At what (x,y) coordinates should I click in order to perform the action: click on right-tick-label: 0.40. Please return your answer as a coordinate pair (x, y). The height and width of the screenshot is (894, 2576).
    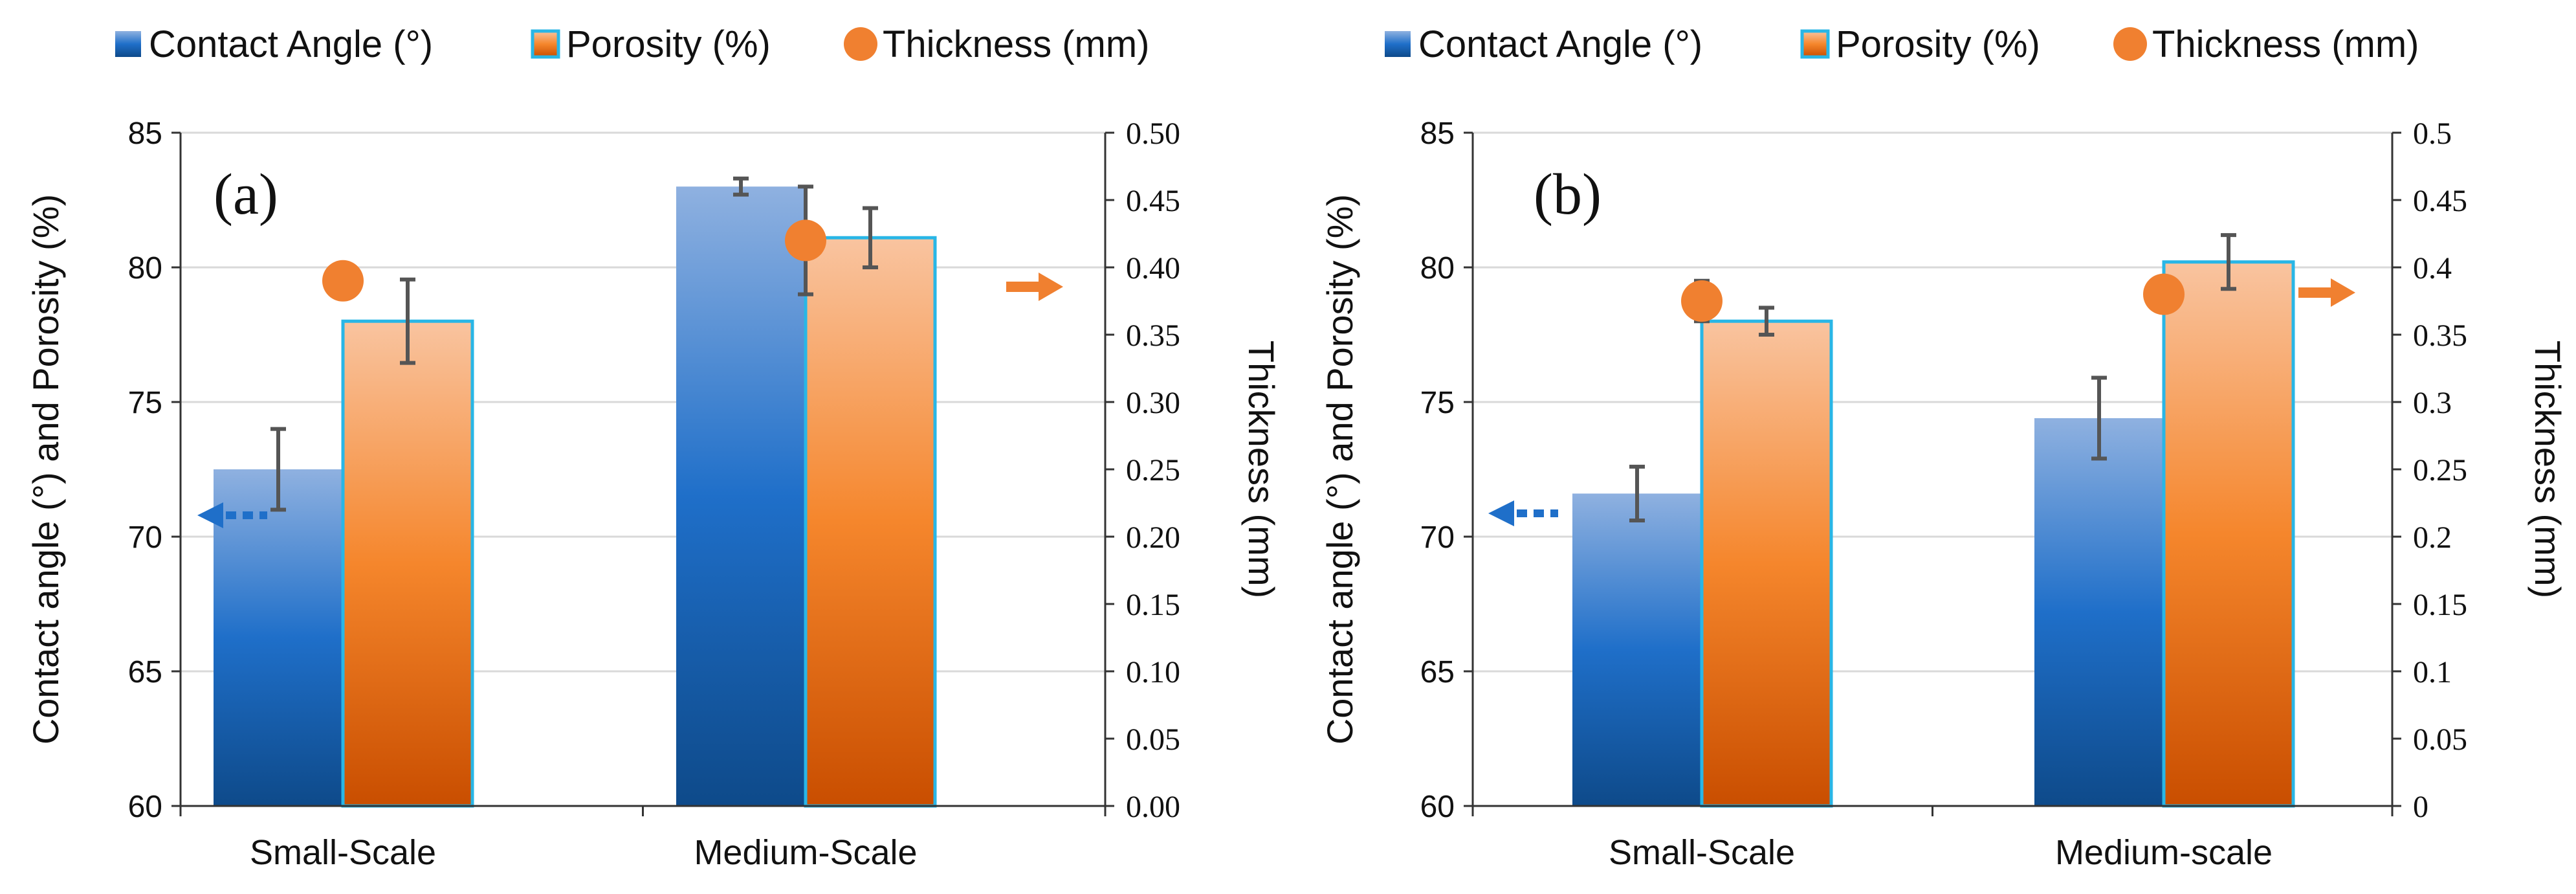
    Looking at the image, I should click on (1153, 268).